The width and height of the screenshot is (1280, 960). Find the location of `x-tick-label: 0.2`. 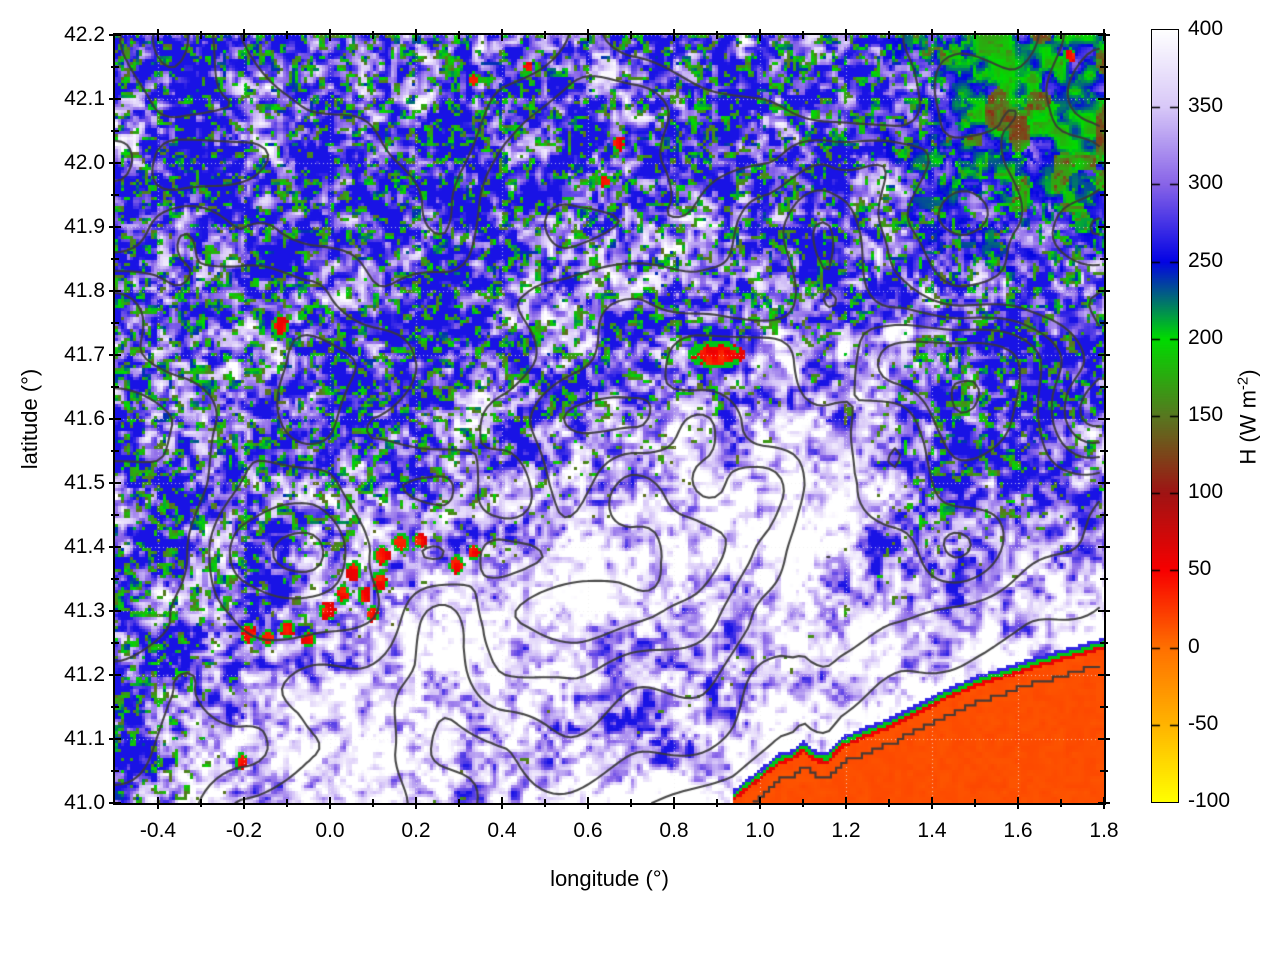

x-tick-label: 0.2 is located at coordinates (416, 830).